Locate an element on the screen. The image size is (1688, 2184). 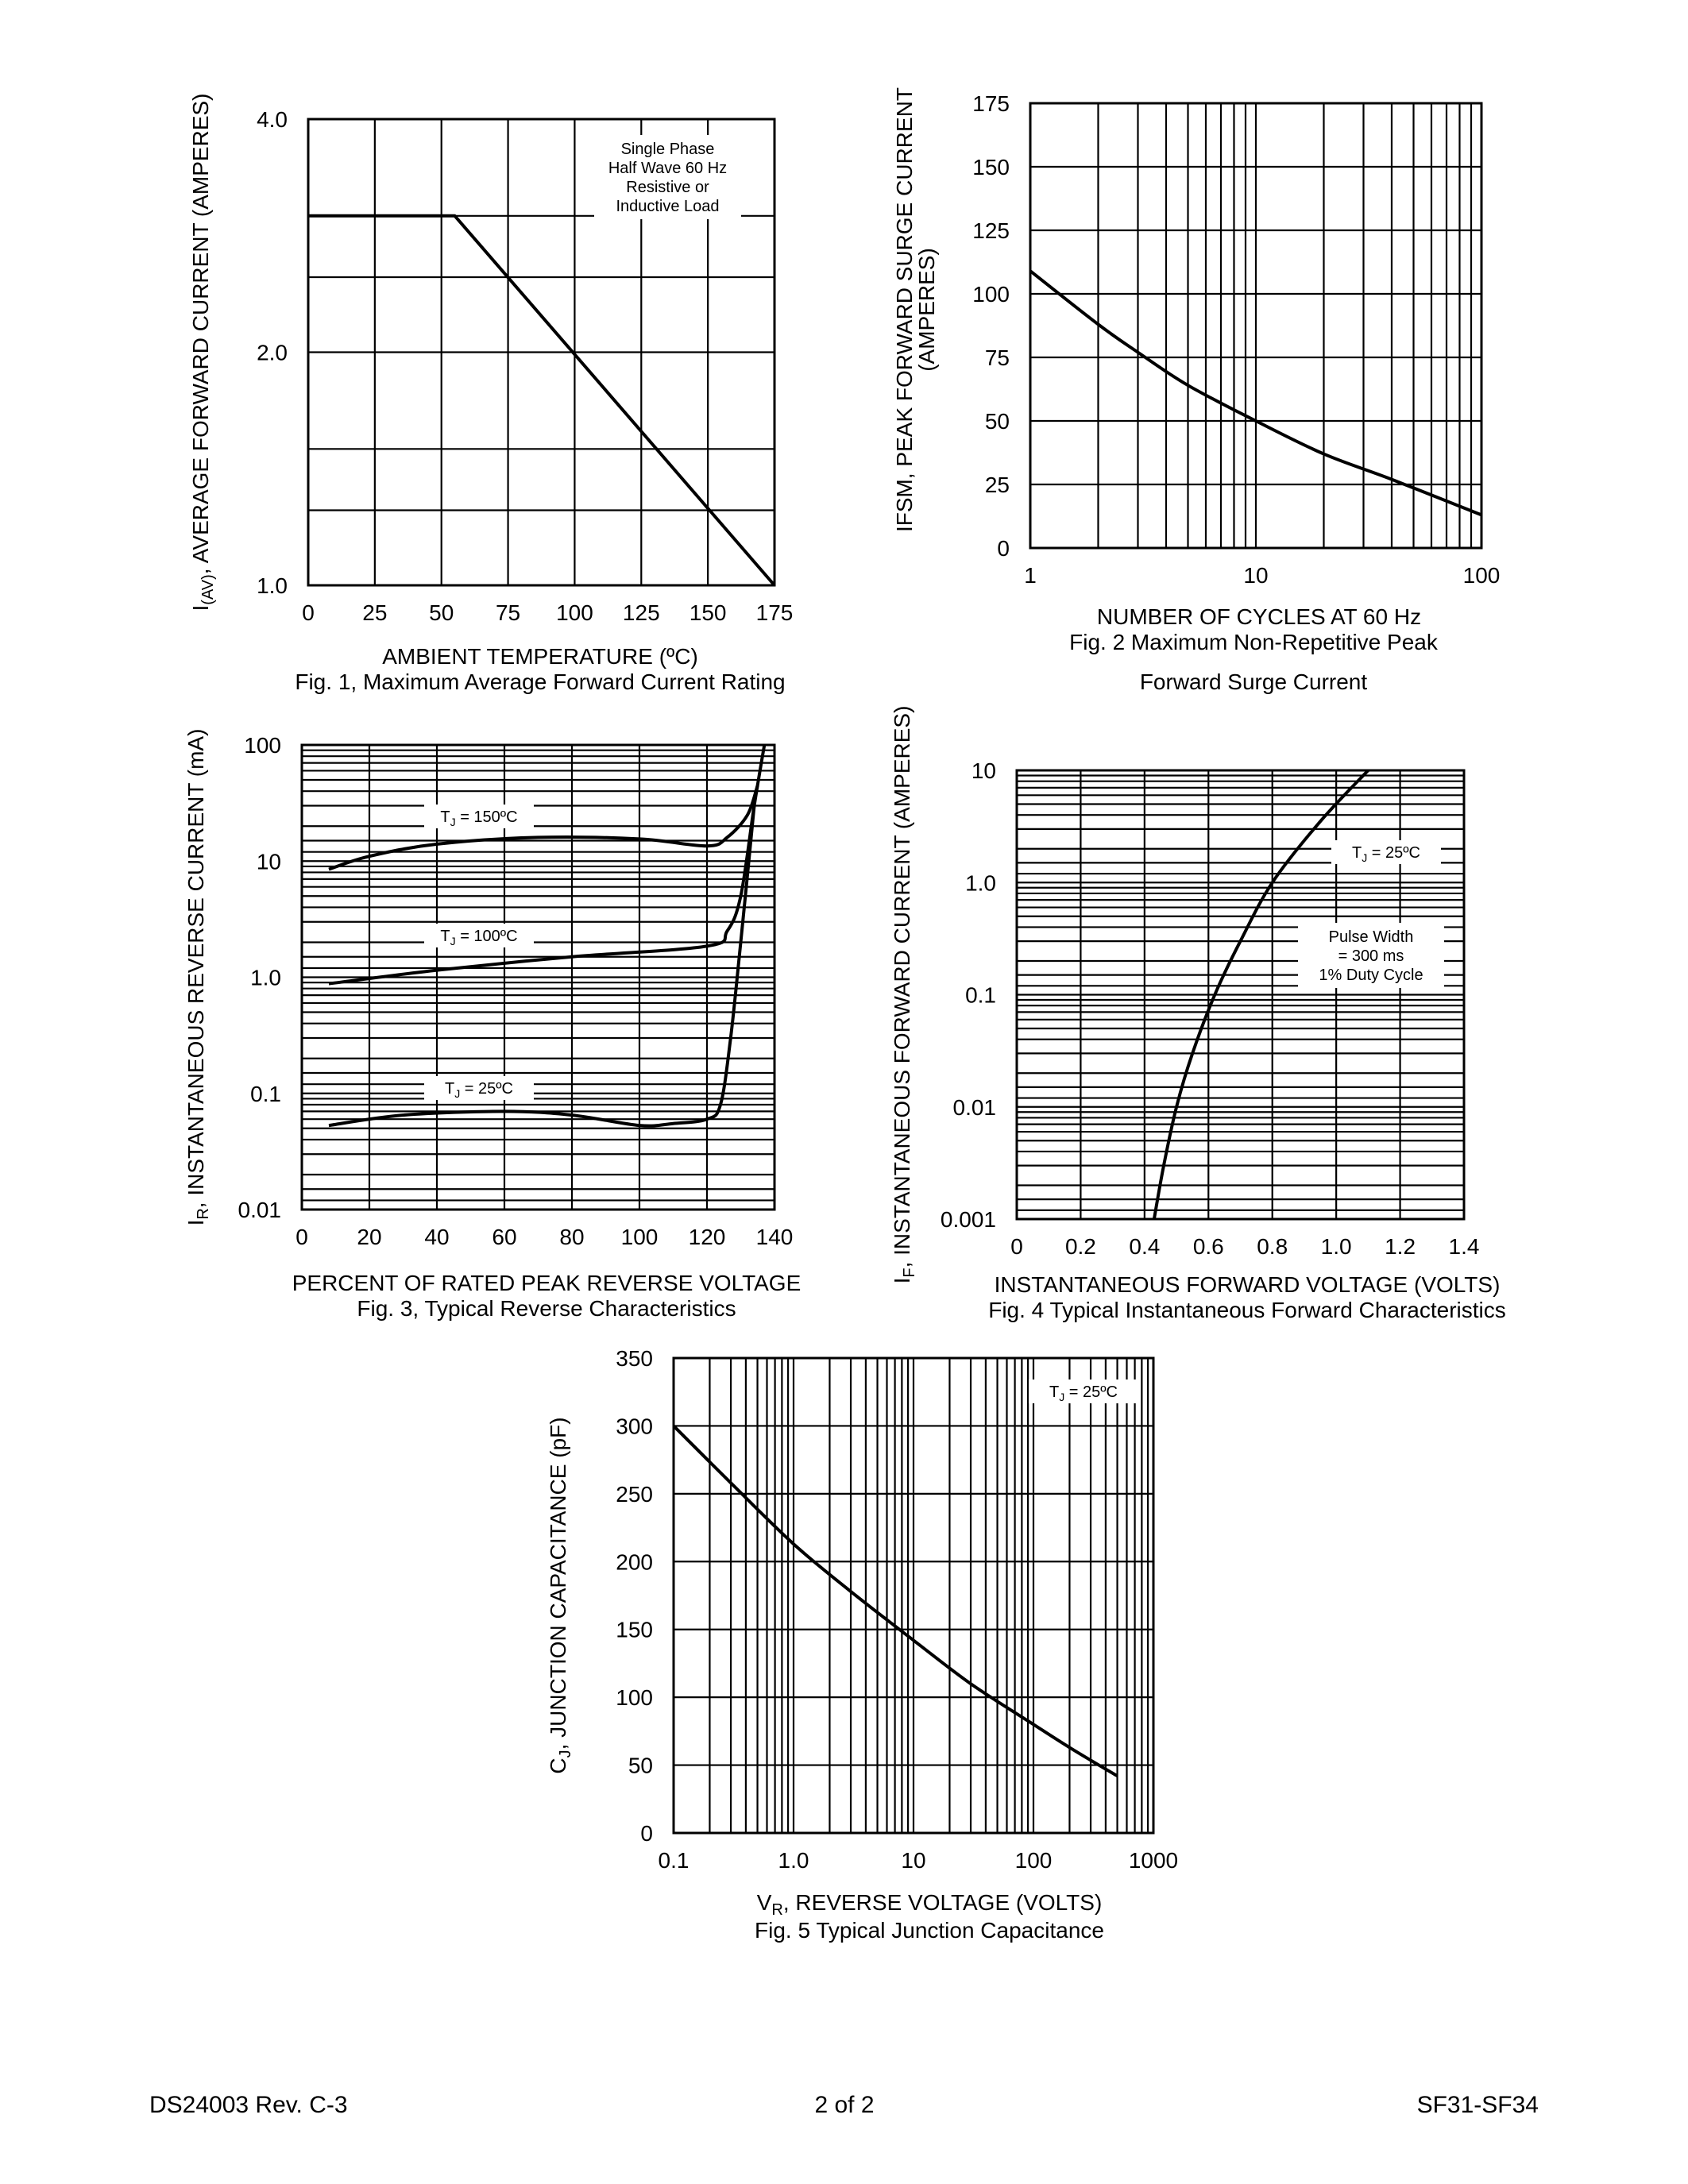
fig3-x-tick-label: 60 is located at coordinates (504, 1237).